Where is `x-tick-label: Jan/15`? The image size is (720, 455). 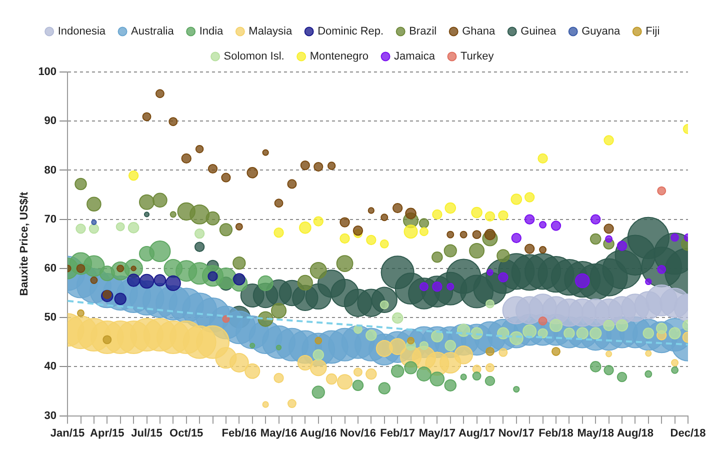
x-tick-label: Jan/15 is located at coordinates (67, 433).